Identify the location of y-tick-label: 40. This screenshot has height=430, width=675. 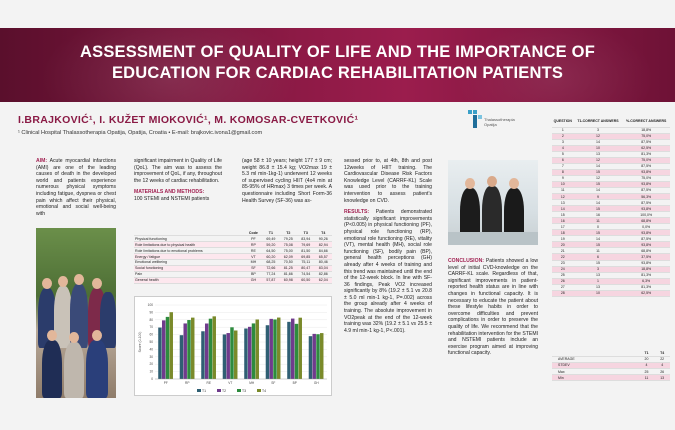
(151, 349).